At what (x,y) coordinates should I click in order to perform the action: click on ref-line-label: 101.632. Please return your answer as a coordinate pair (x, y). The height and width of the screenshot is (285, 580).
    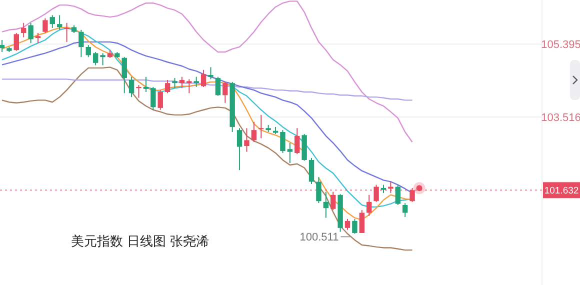
    Looking at the image, I should click on (561, 191).